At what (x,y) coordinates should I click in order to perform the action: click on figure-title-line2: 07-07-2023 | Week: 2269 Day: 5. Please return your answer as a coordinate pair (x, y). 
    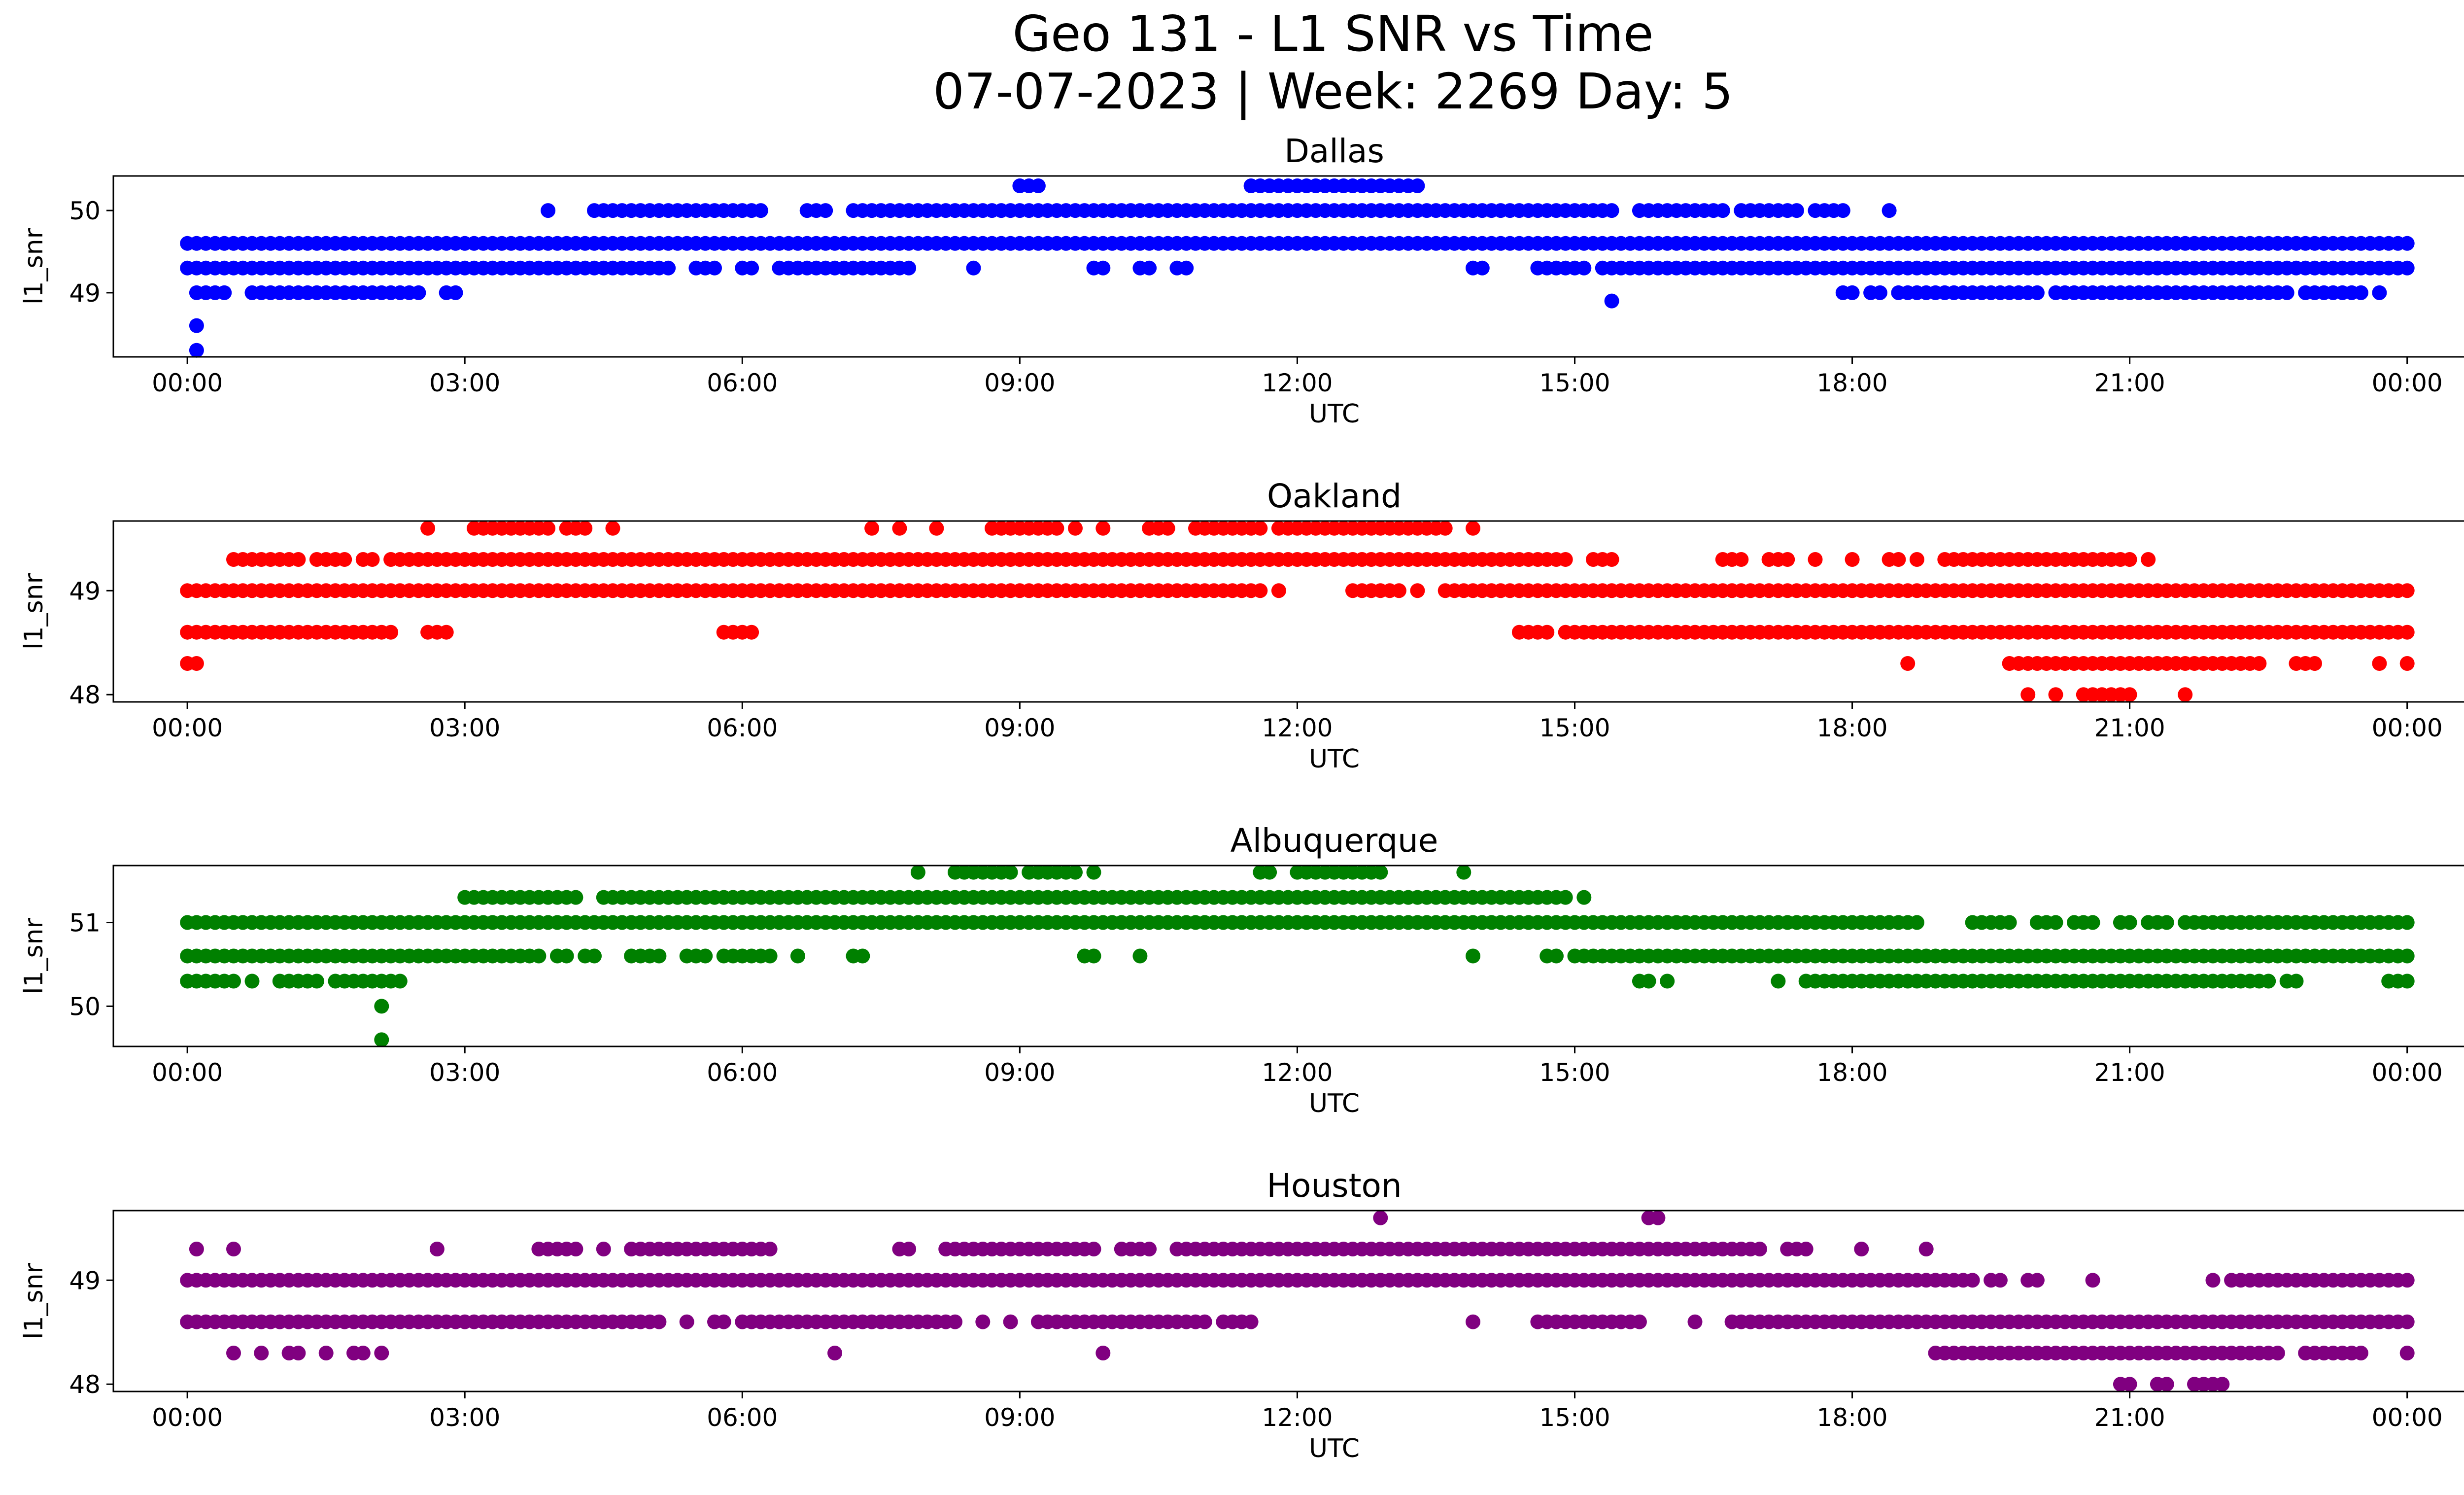
    Looking at the image, I should click on (1333, 91).